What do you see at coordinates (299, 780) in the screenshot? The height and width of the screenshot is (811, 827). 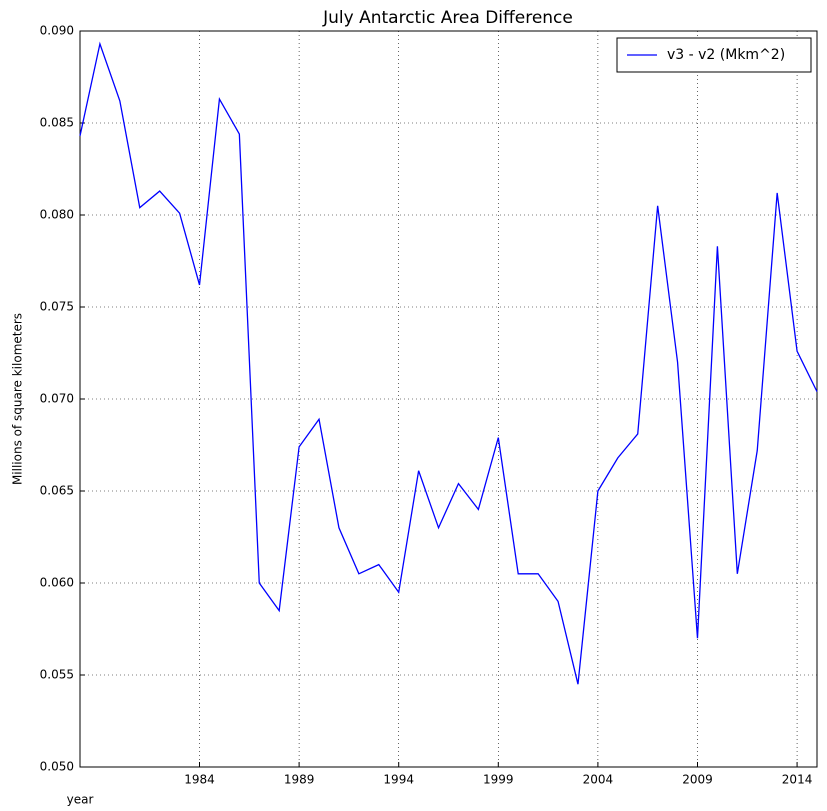 I see `x-tick-label: 1989` at bounding box center [299, 780].